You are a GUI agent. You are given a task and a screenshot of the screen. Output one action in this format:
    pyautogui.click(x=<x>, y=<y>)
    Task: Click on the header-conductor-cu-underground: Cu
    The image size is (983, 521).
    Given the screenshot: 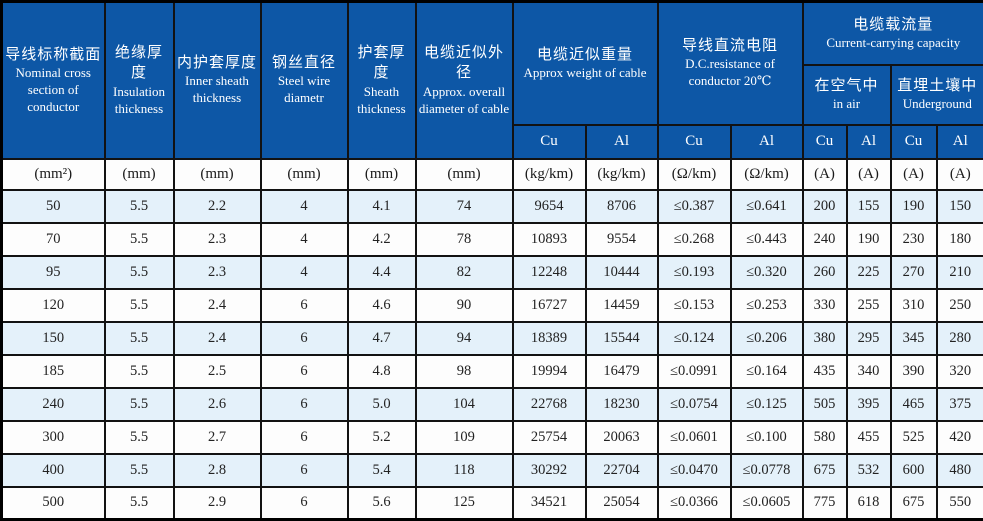 What is the action you would take?
    pyautogui.click(x=913, y=141)
    